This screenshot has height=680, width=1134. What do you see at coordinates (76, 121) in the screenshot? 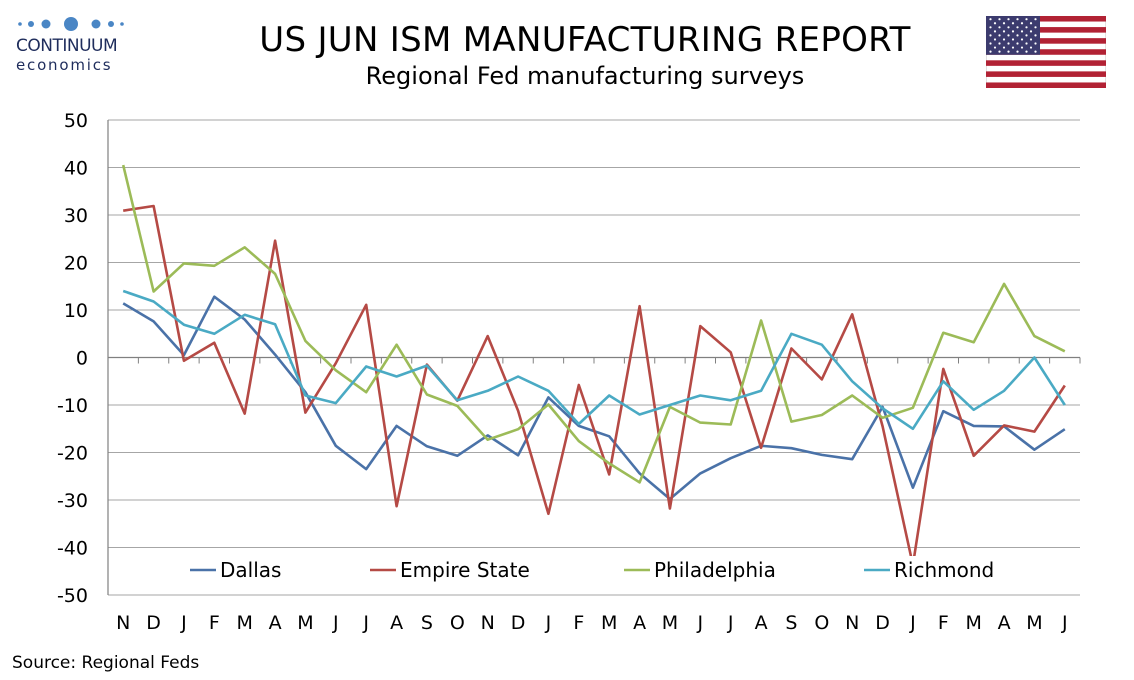
I see `y-tick-label: 50` at bounding box center [76, 121].